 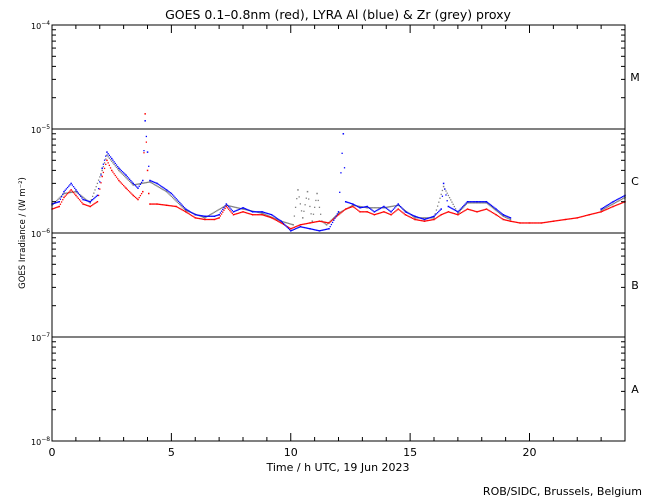 I want to click on x-axis-label: Time / h UTC, 19 Jun 2023, so click(x=337, y=467).